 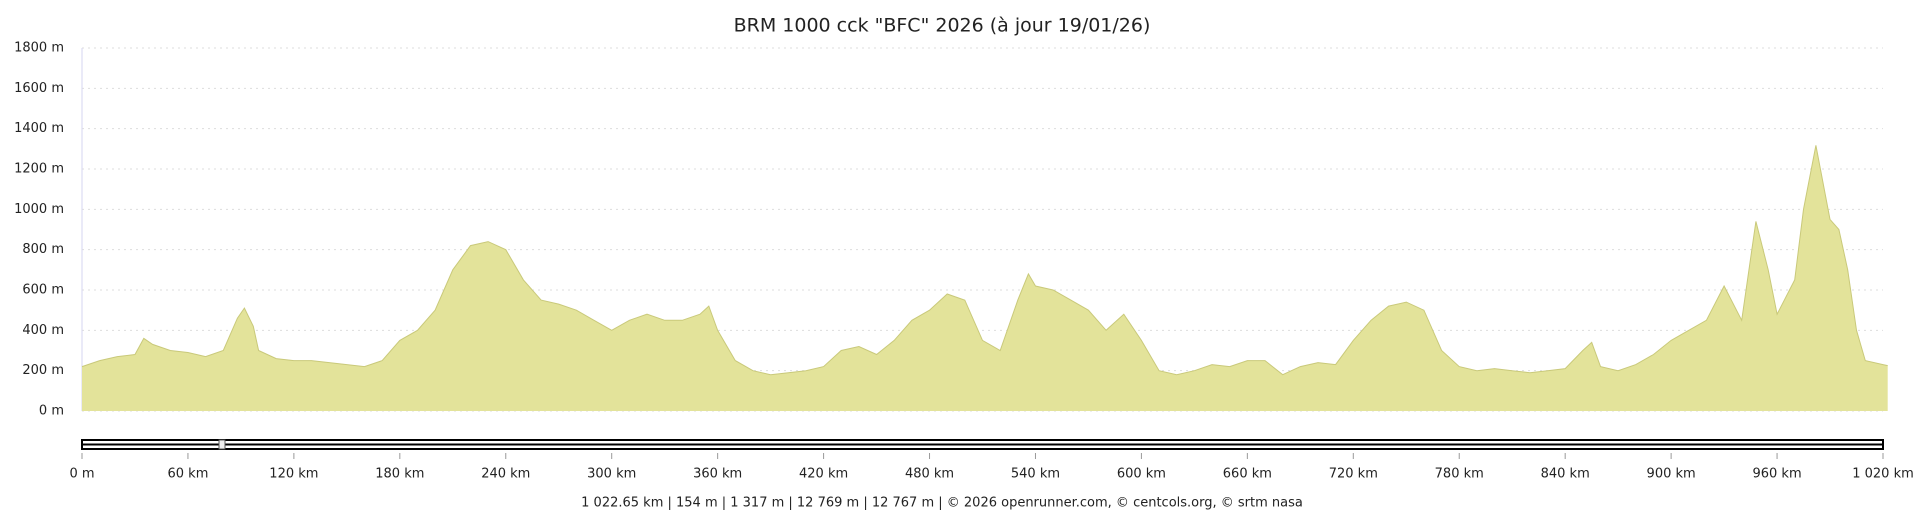 What do you see at coordinates (39, 48) in the screenshot?
I see `y-tick-label: 1800 m` at bounding box center [39, 48].